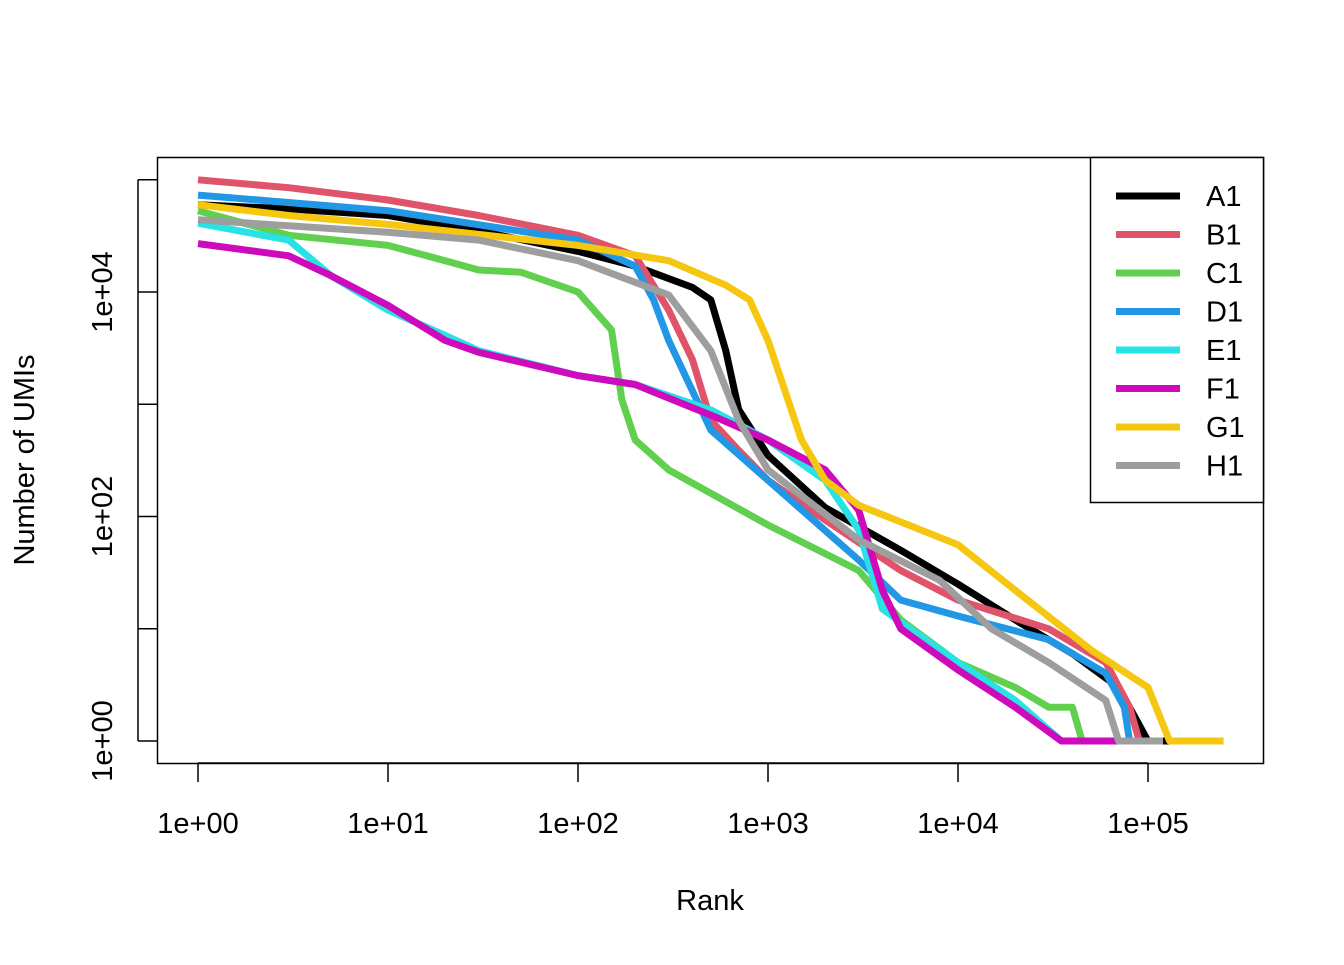  What do you see at coordinates (673, 801) in the screenshot?
I see `x-axis: 1e+00 1e+01 1e+02 1e+03 1e+04 1e+05` at bounding box center [673, 801].